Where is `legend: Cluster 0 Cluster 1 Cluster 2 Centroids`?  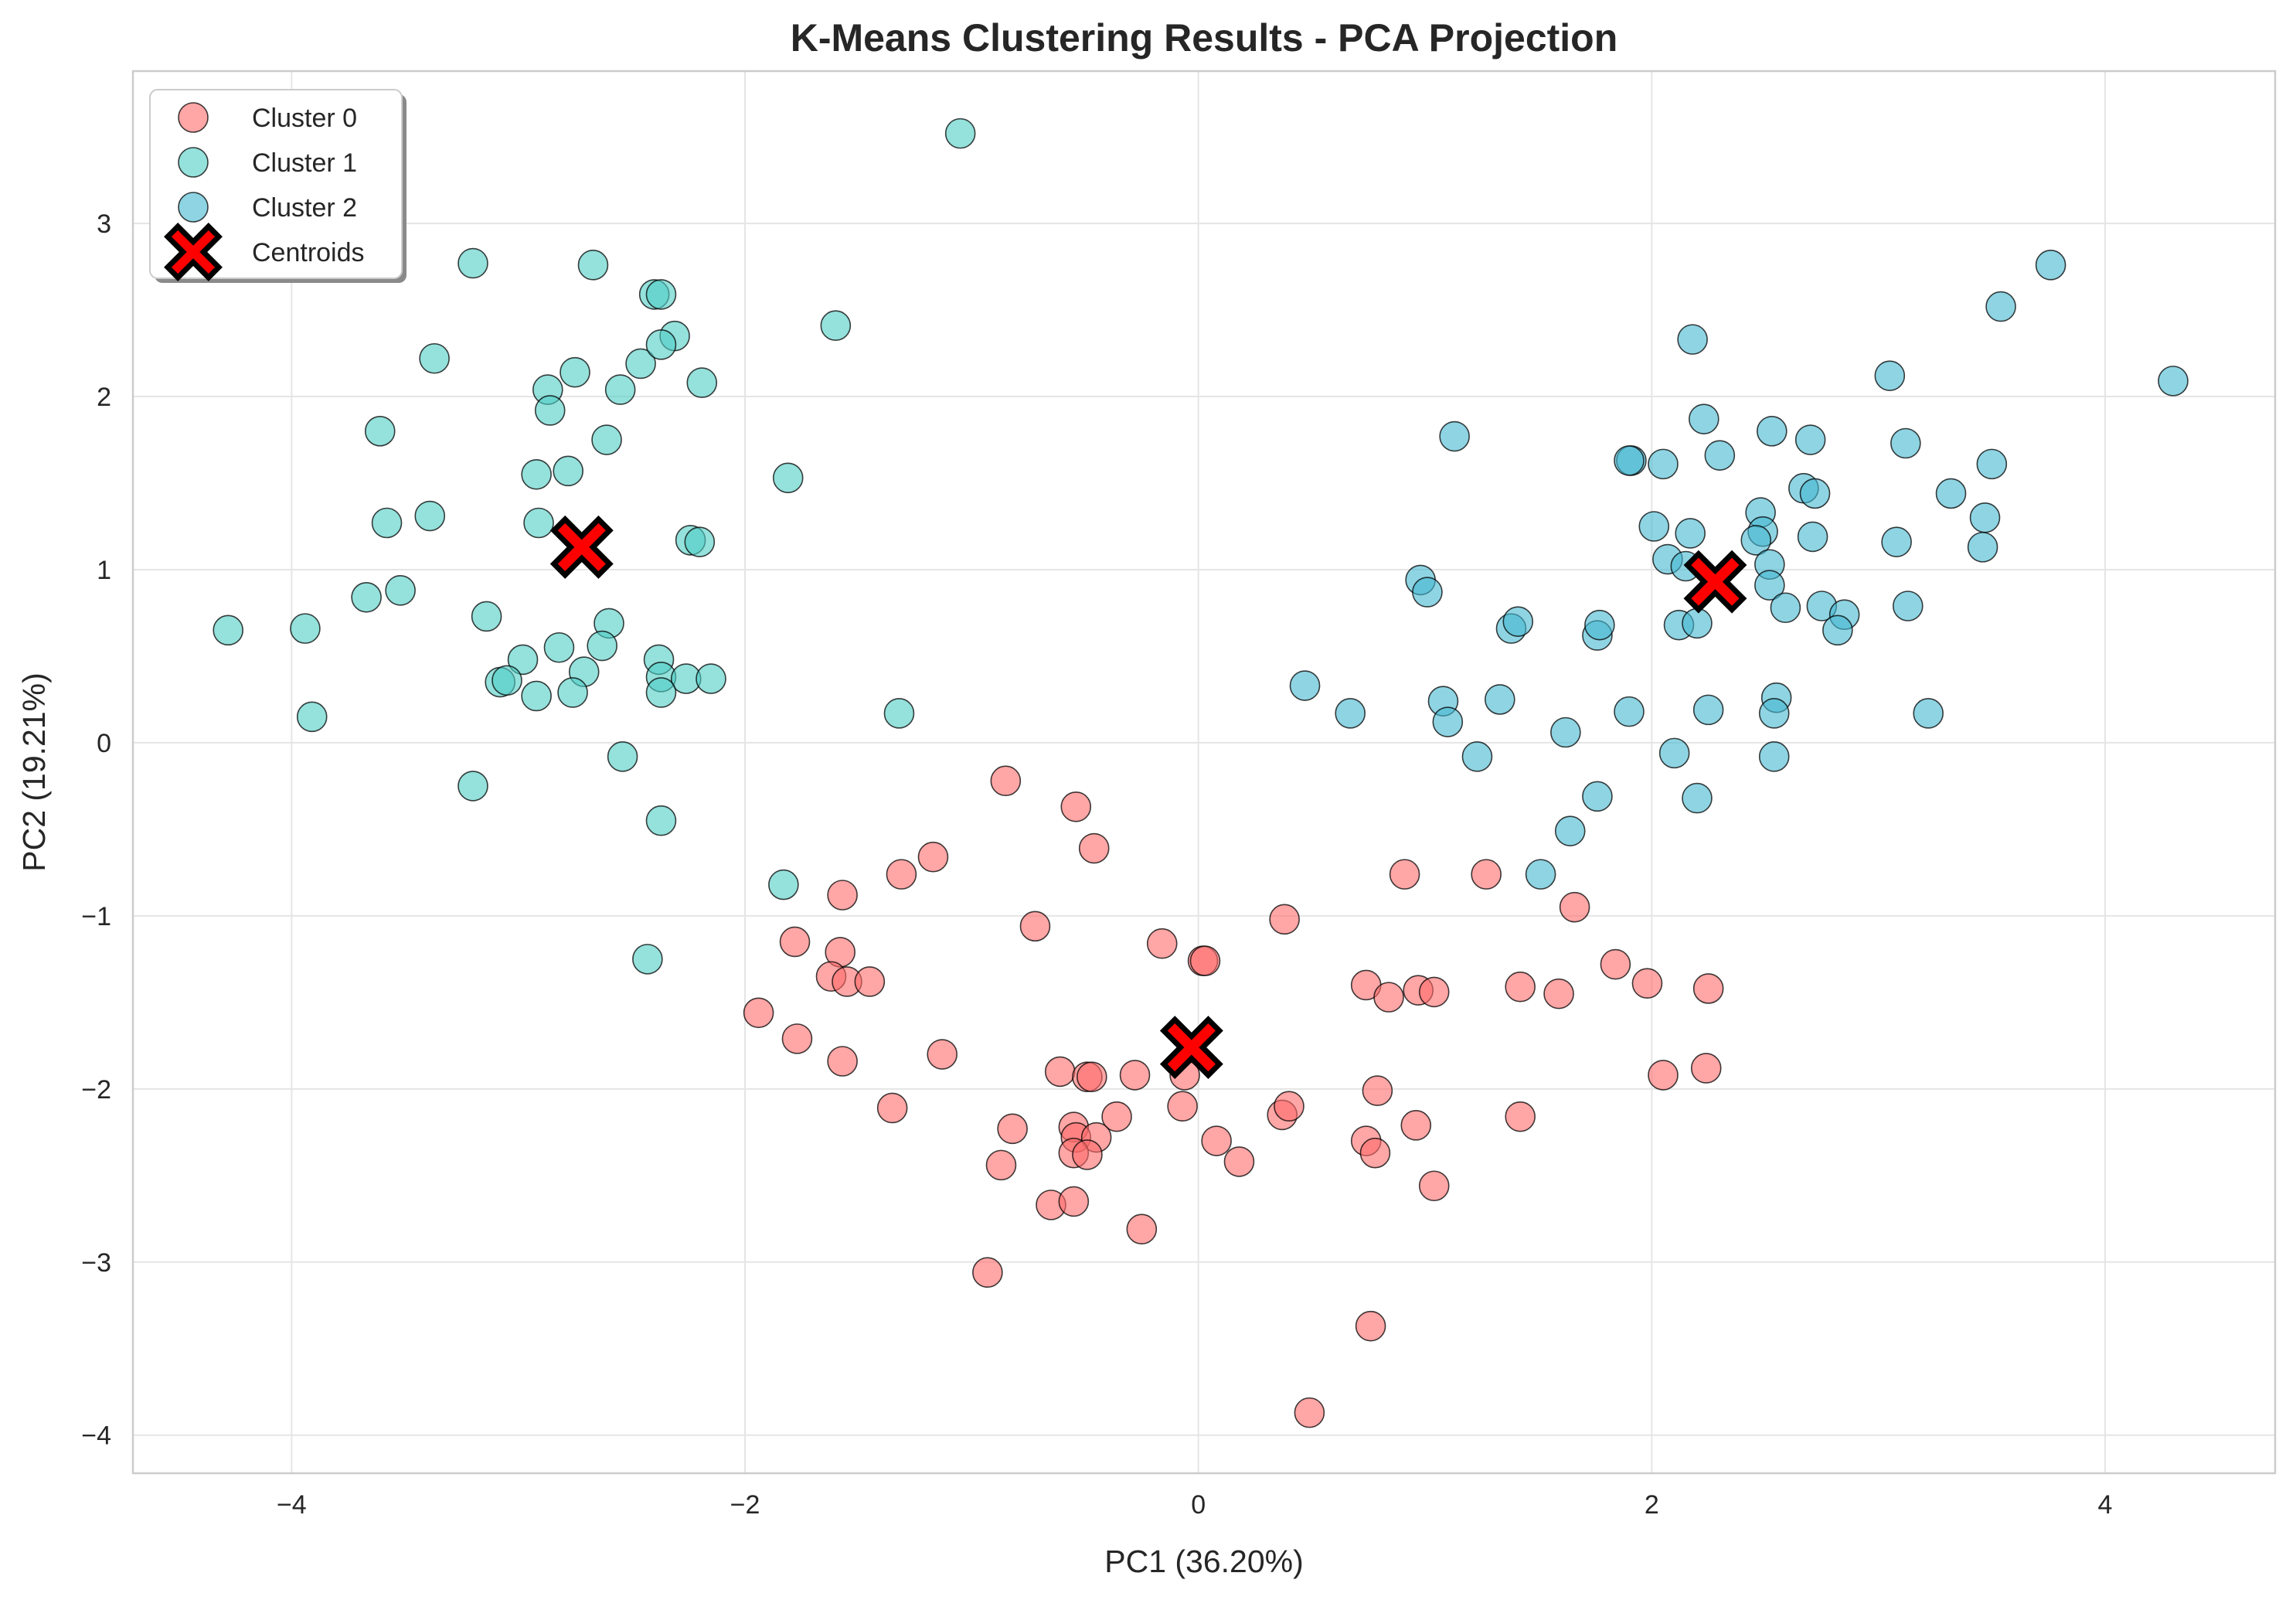
legend: Cluster 0 Cluster 1 Cluster 2 Centroids is located at coordinates (278, 186).